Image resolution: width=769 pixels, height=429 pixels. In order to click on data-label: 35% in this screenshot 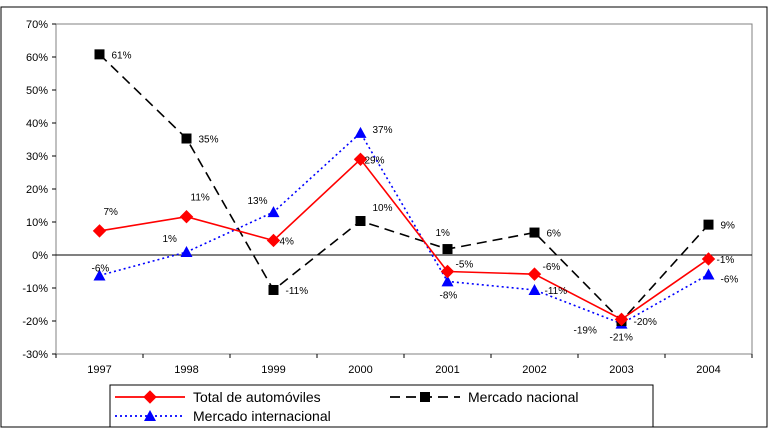, I will do `click(209, 140)`.